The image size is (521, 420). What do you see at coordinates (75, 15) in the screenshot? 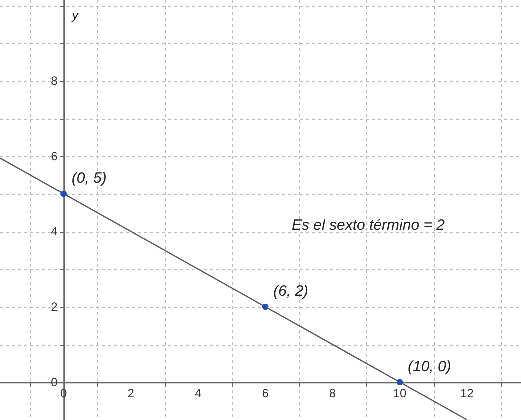
I see `y-axis-title: y` at bounding box center [75, 15].